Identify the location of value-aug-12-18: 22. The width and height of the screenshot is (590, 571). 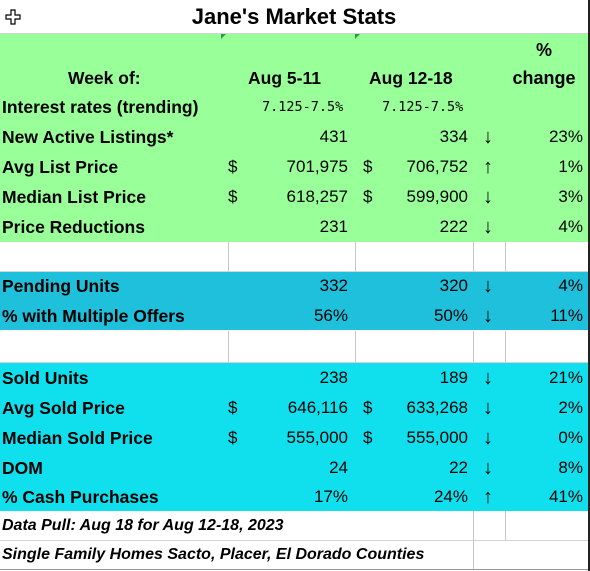
(458, 467).